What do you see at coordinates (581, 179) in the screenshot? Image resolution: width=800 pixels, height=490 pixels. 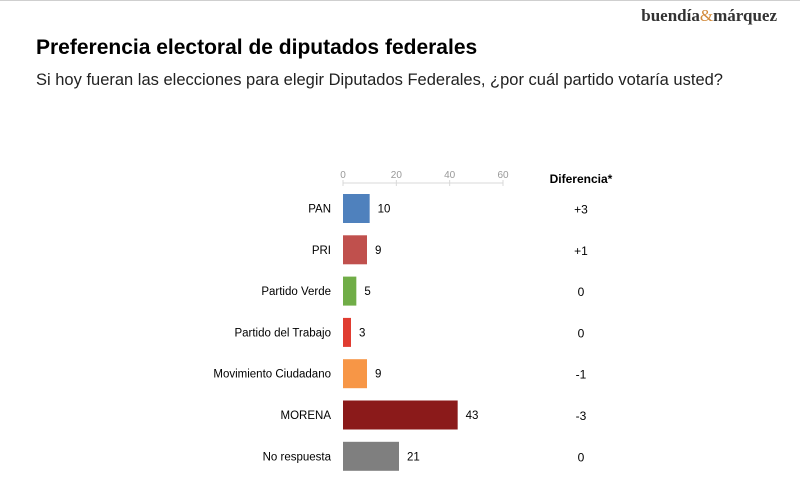 I see `difference-header: Diferencia*` at bounding box center [581, 179].